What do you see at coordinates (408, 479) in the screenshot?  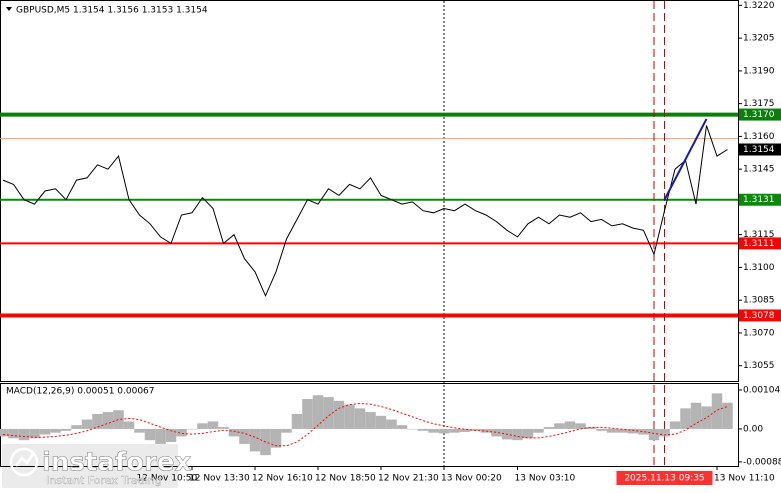 I see `x-tick-label: 12 Nov 21:30` at bounding box center [408, 479].